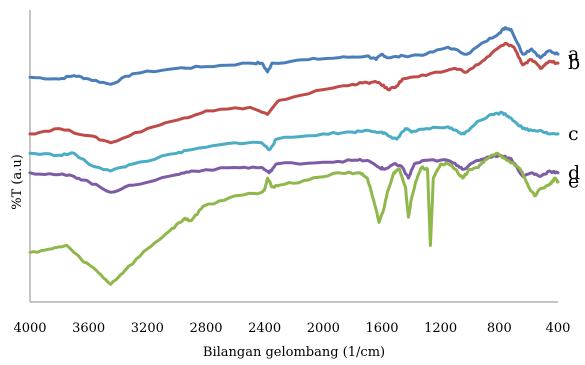 The width and height of the screenshot is (585, 365). What do you see at coordinates (147, 328) in the screenshot?
I see `x-tick-label: 3200` at bounding box center [147, 328].